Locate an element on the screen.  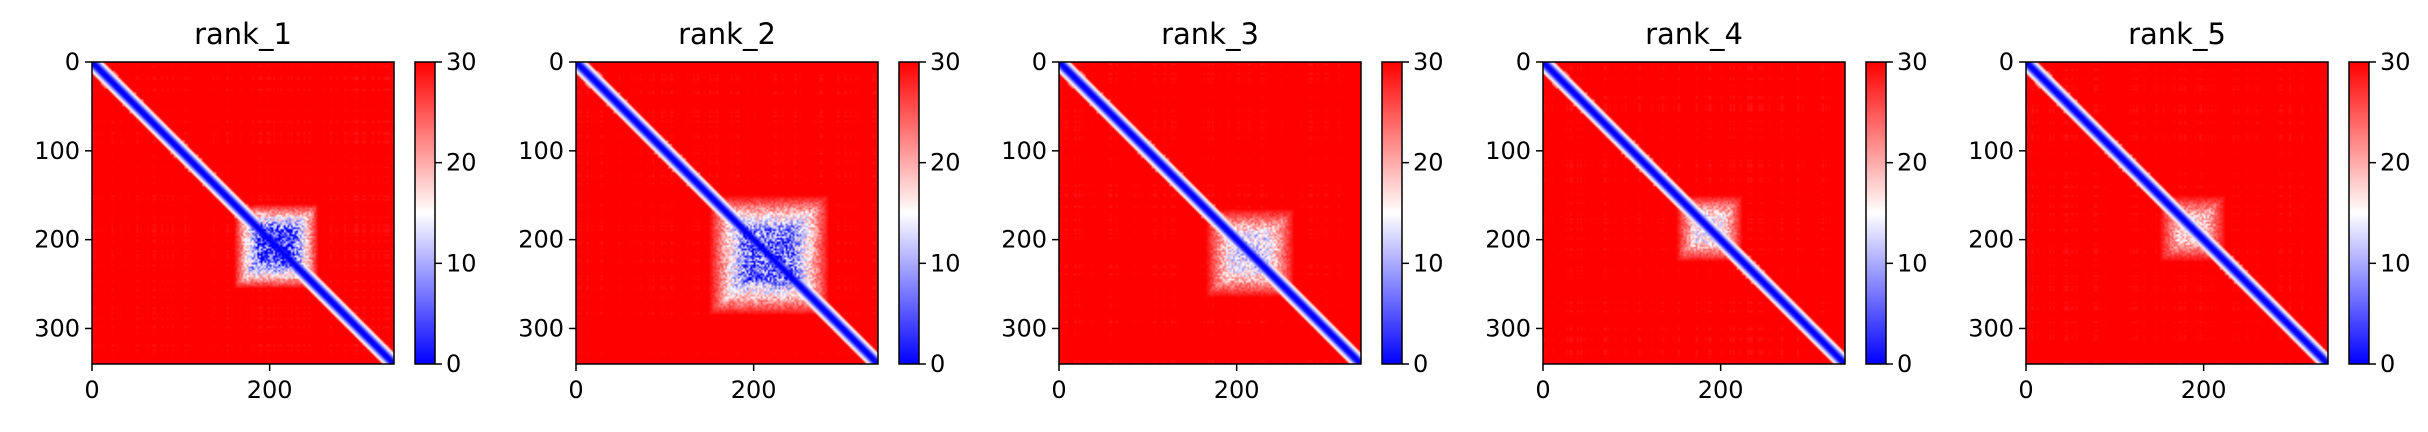
panel-title: rank_5 is located at coordinates (2177, 34).